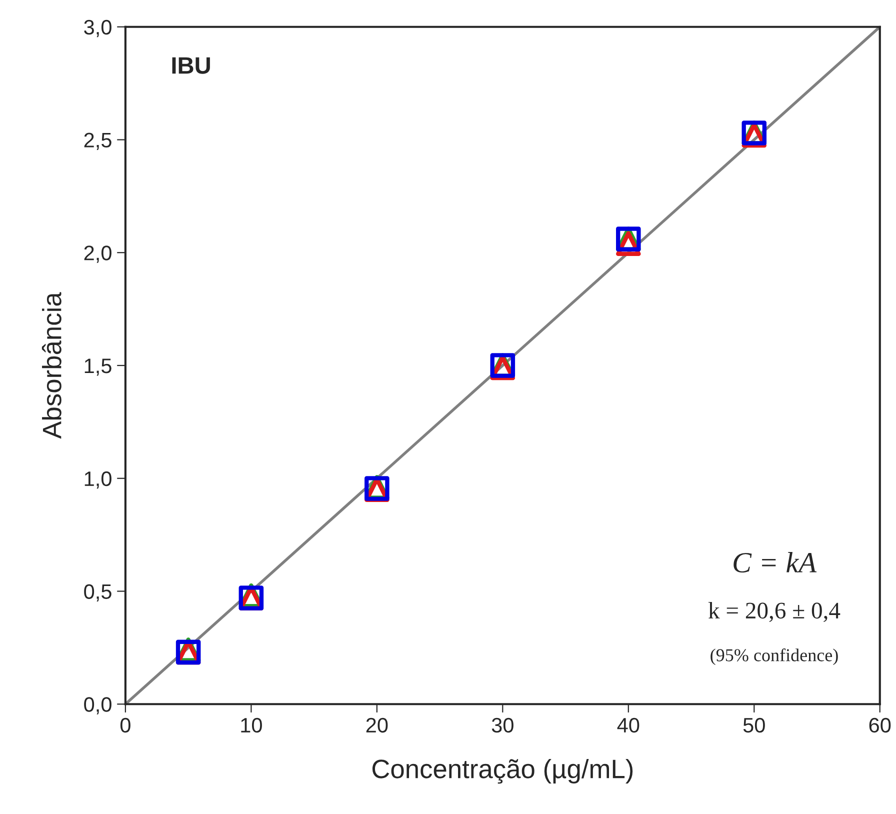 This screenshot has height=814, width=896. What do you see at coordinates (98, 367) in the screenshot?
I see `y-tick-label: 1,5` at bounding box center [98, 367].